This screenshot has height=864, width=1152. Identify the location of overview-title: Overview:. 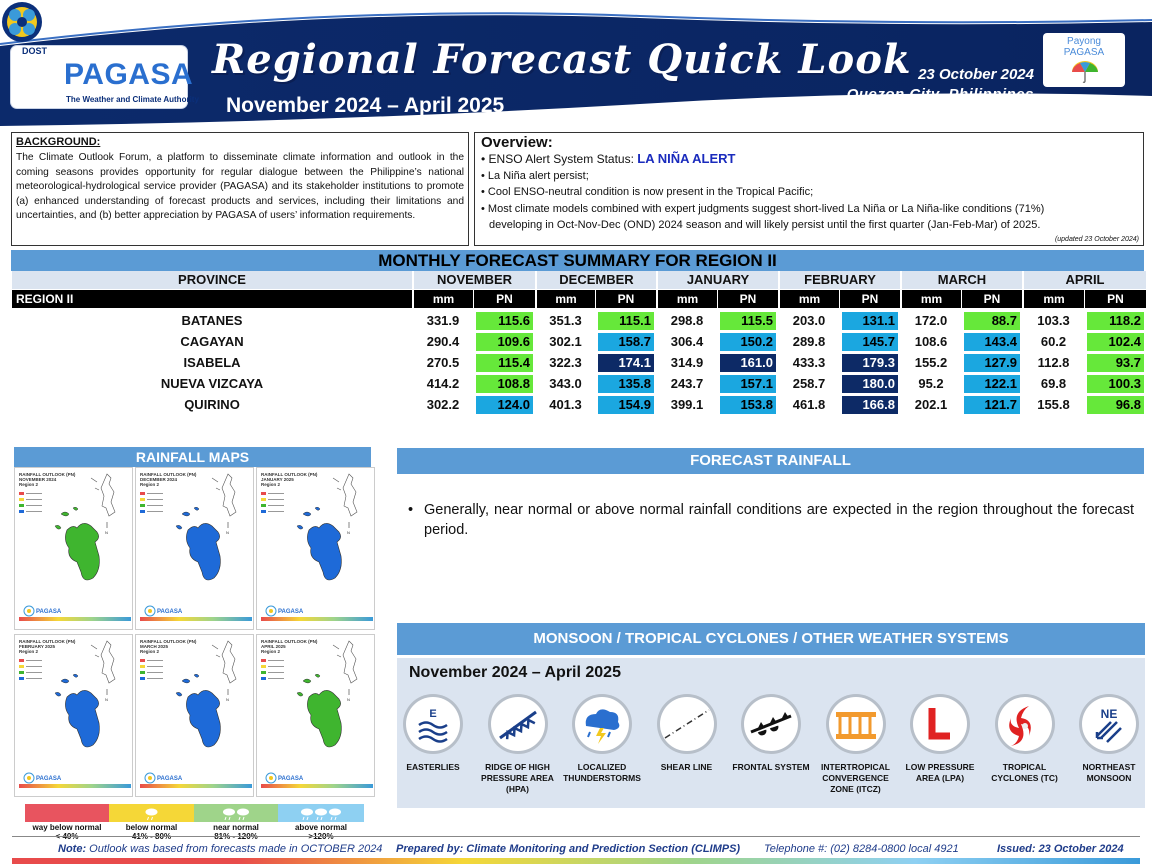
(517, 142).